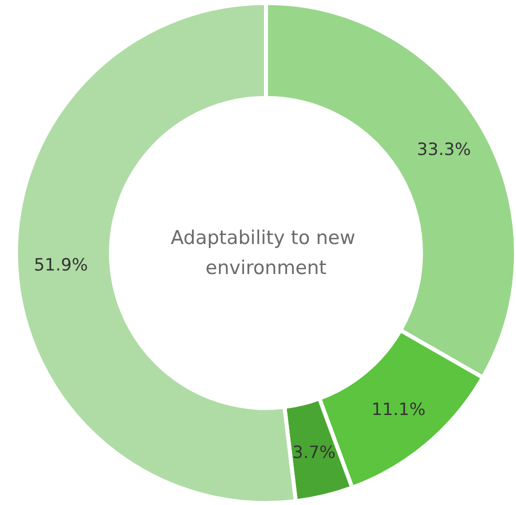 The height and width of the screenshot is (505, 516). I want to click on data-label: 51.9%, so click(61, 265).